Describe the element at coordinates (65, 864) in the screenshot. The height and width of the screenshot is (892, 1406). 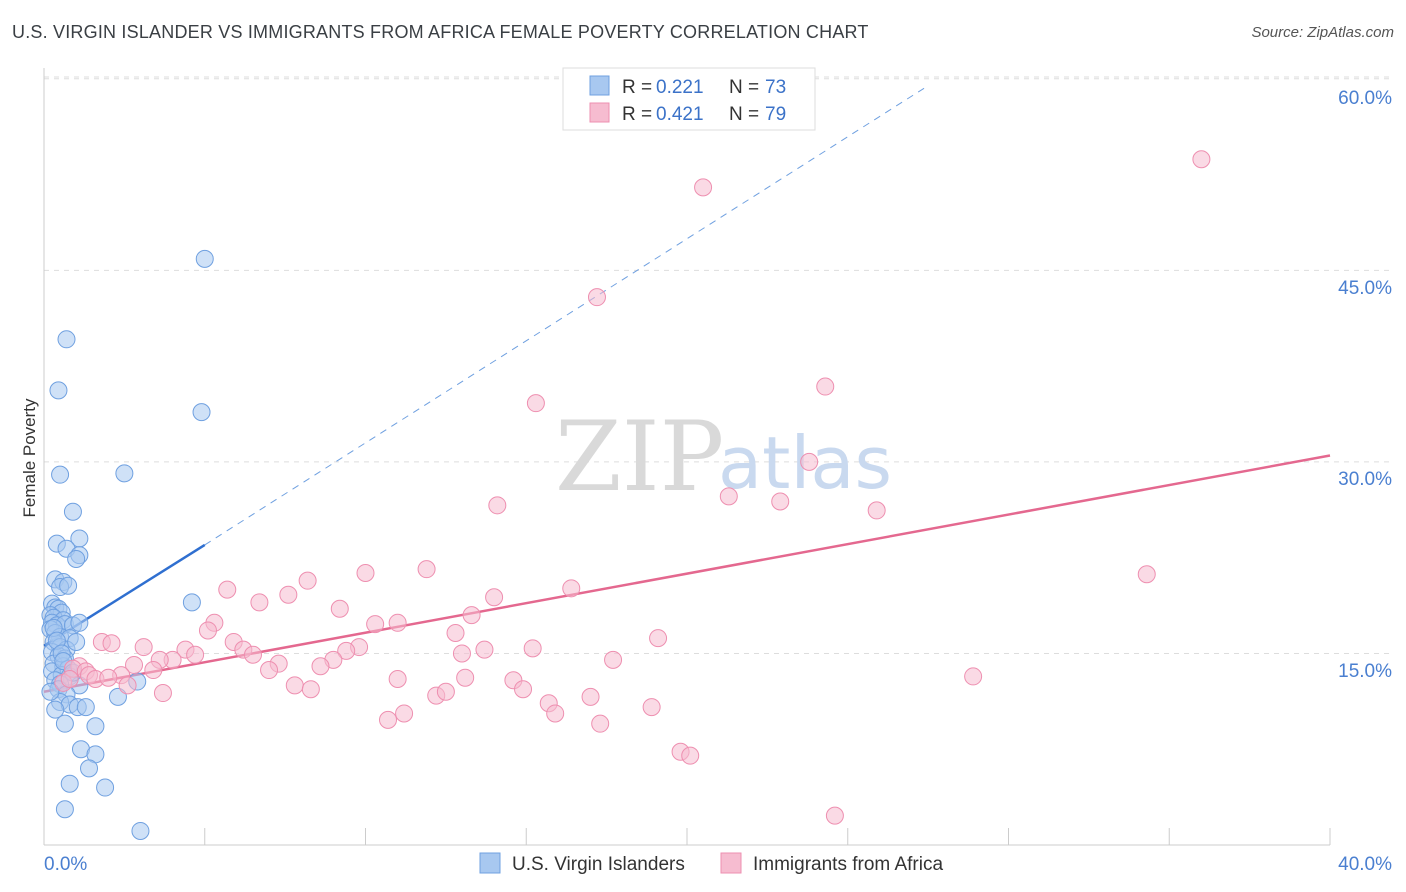
I see `x-tick-label-min: 0.0%` at that location.